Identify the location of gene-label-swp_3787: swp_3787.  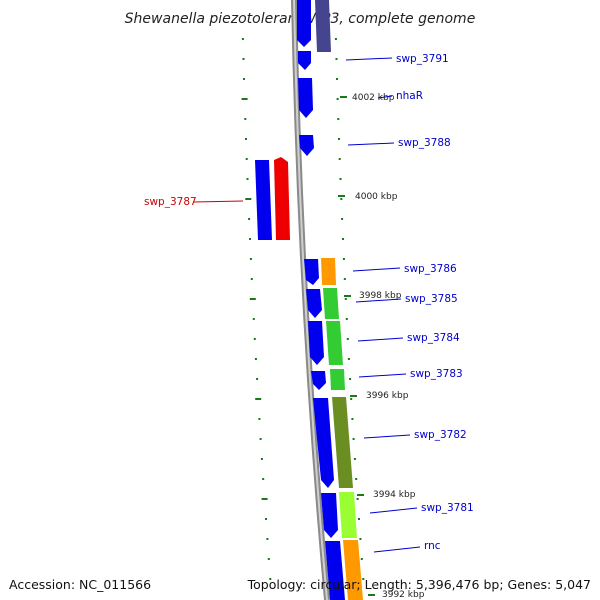
(170, 202).